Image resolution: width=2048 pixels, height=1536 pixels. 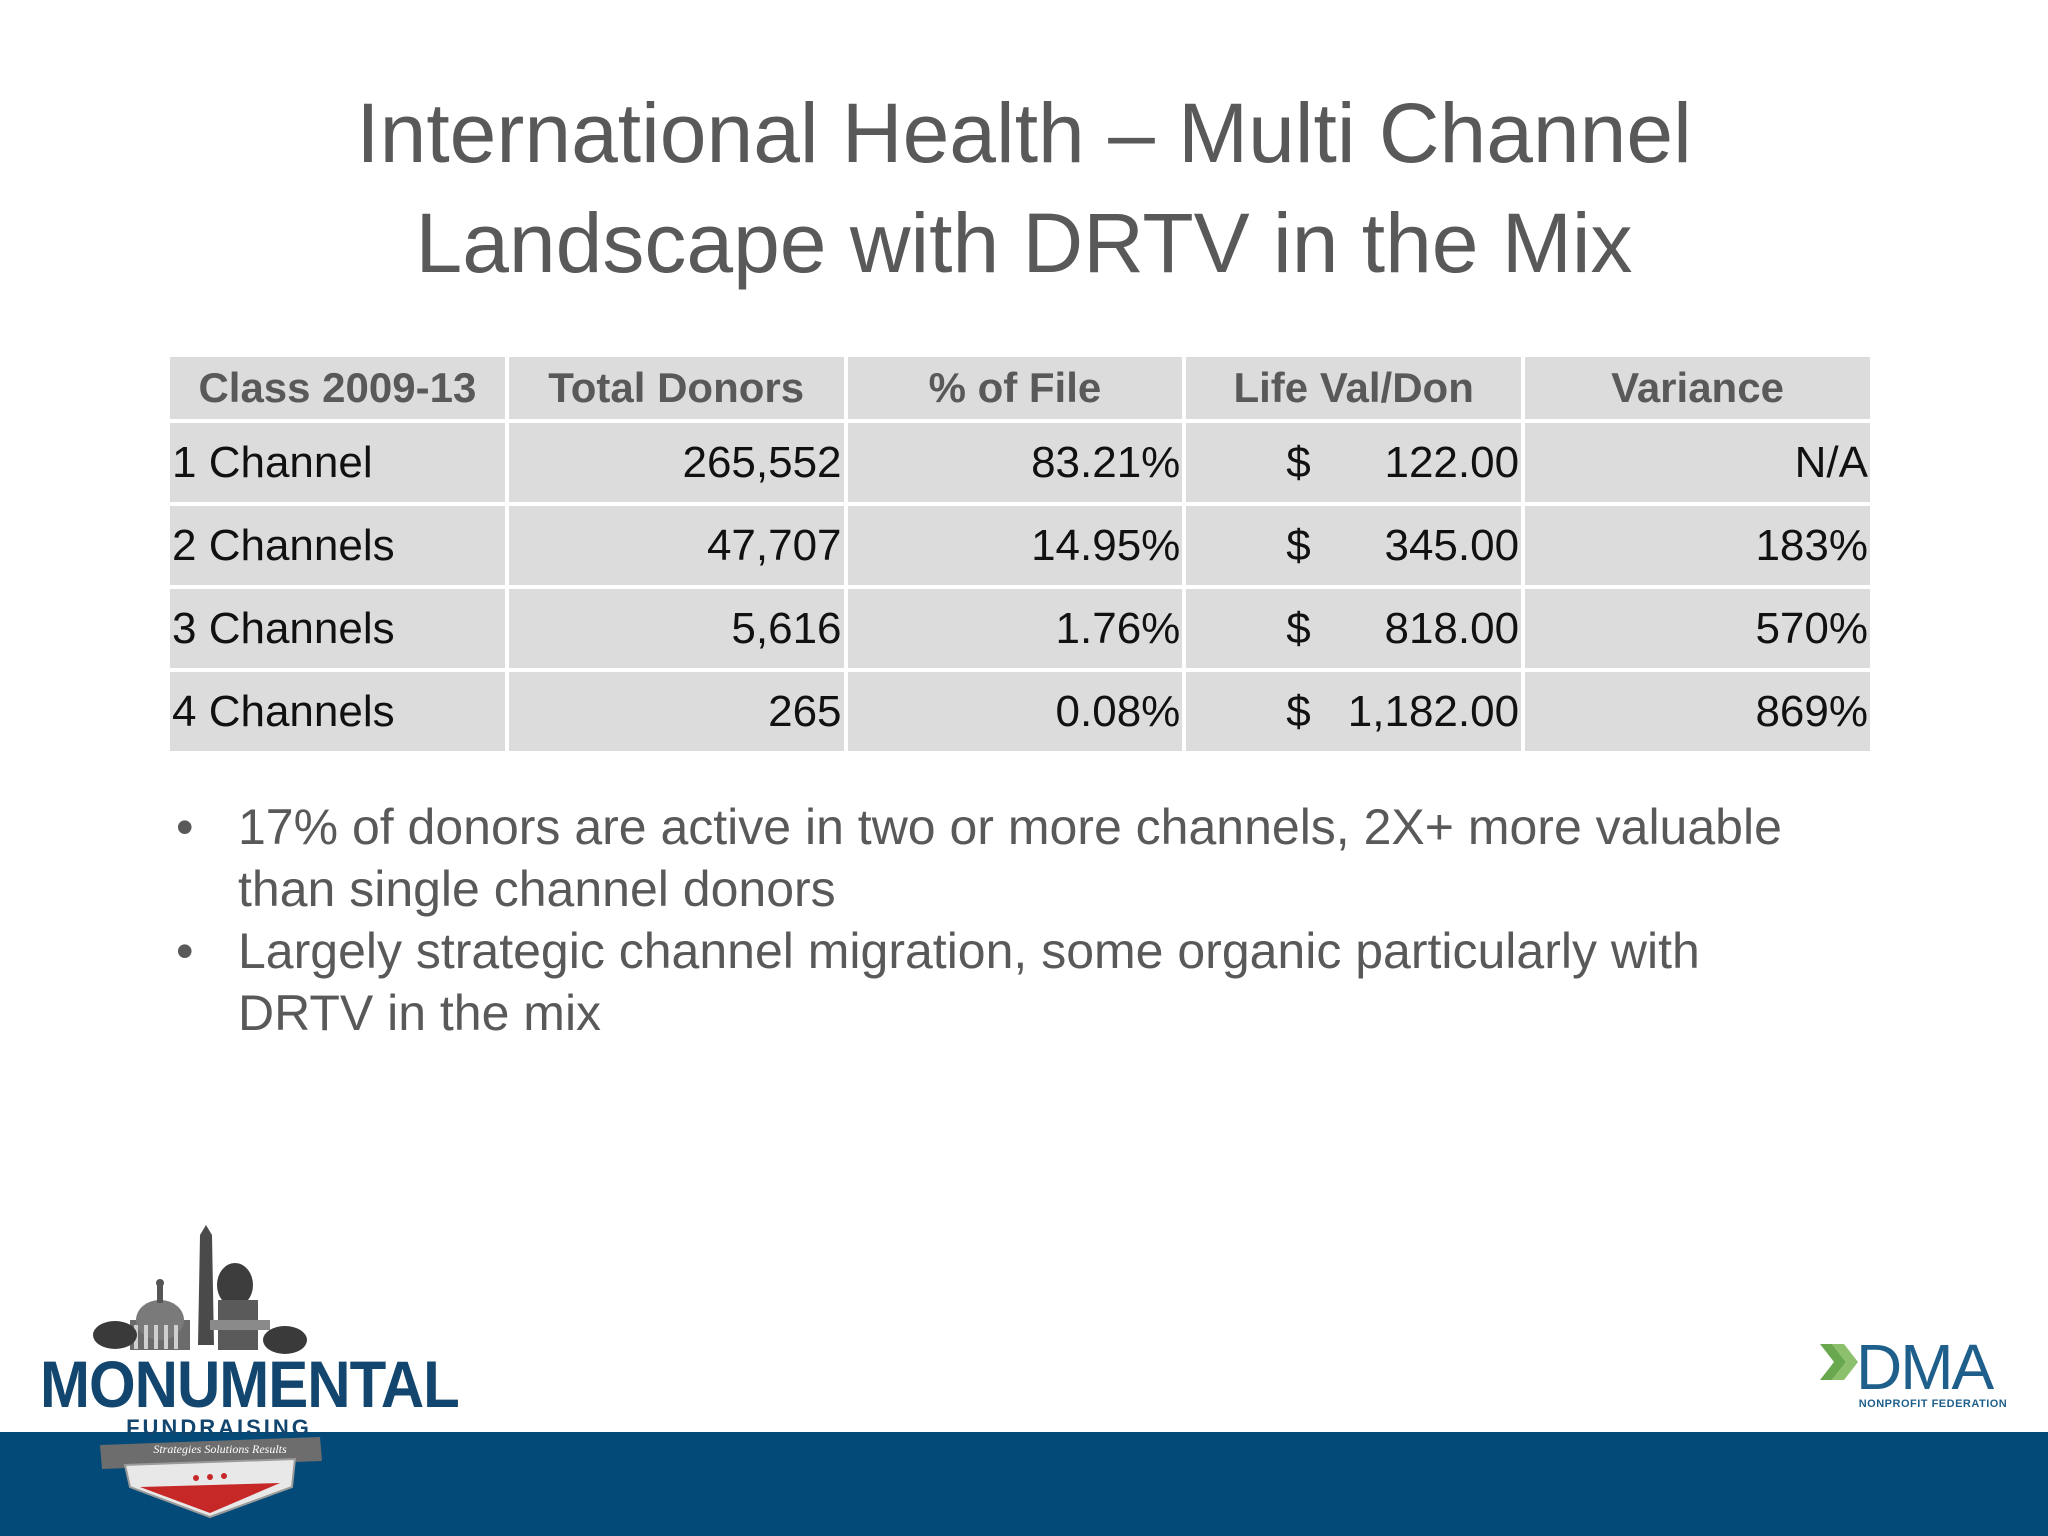 I want to click on header-variance: Variance, so click(x=1697, y=388).